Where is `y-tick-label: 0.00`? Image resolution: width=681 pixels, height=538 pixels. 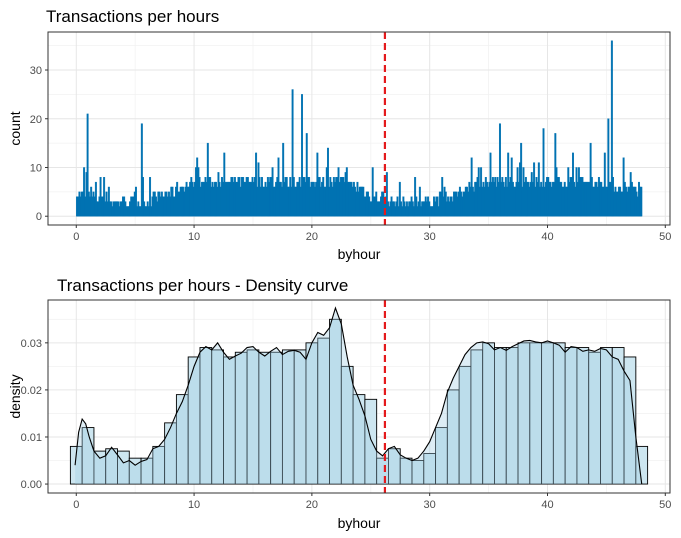
y-tick-label: 0.00 is located at coordinates (31, 485).